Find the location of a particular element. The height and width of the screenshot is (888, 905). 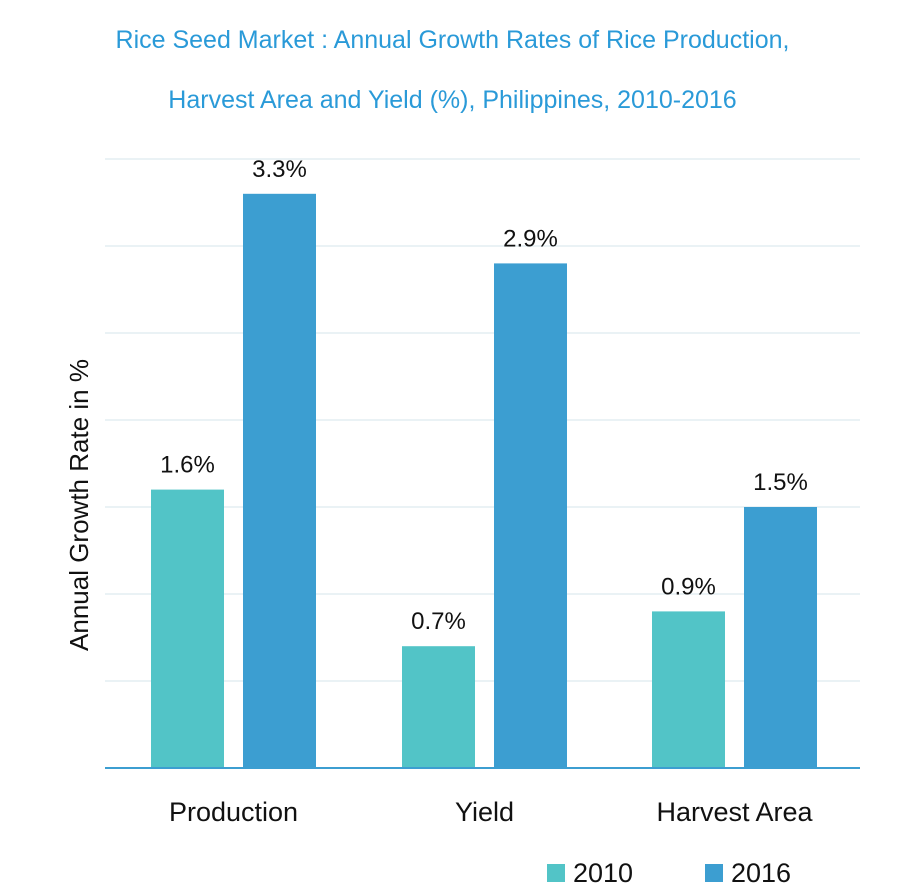

bar-2016-yield is located at coordinates (530, 515).